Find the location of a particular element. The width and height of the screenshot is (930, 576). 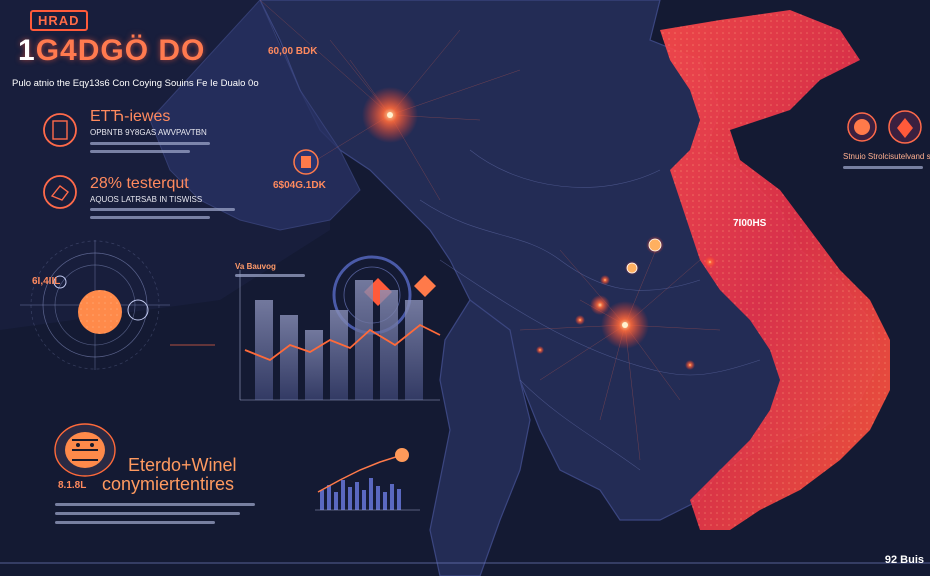

callout-left: 6I,4IIL is located at coordinates (46, 281).